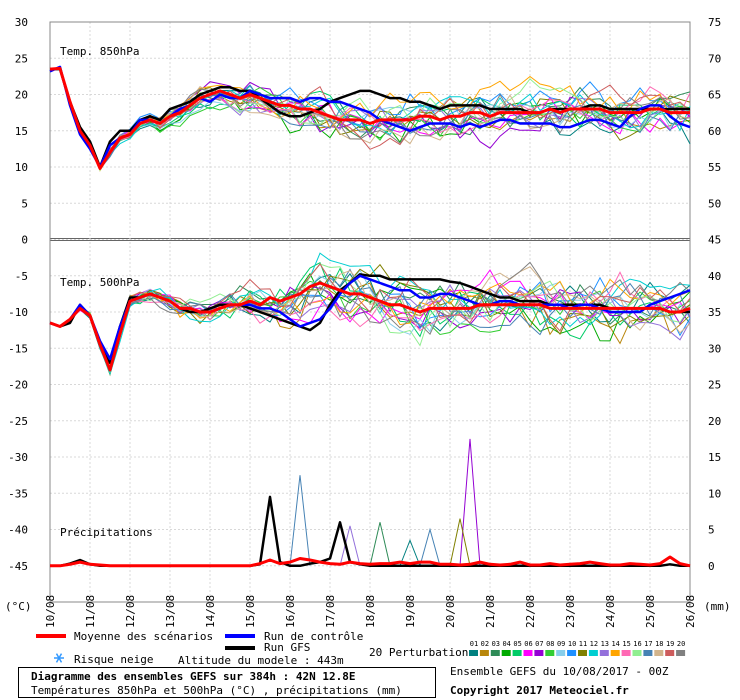 The width and height of the screenshot is (740, 700). What do you see at coordinates (714, 457) in the screenshot?
I see `y-tick-label-right: 15` at bounding box center [714, 457].